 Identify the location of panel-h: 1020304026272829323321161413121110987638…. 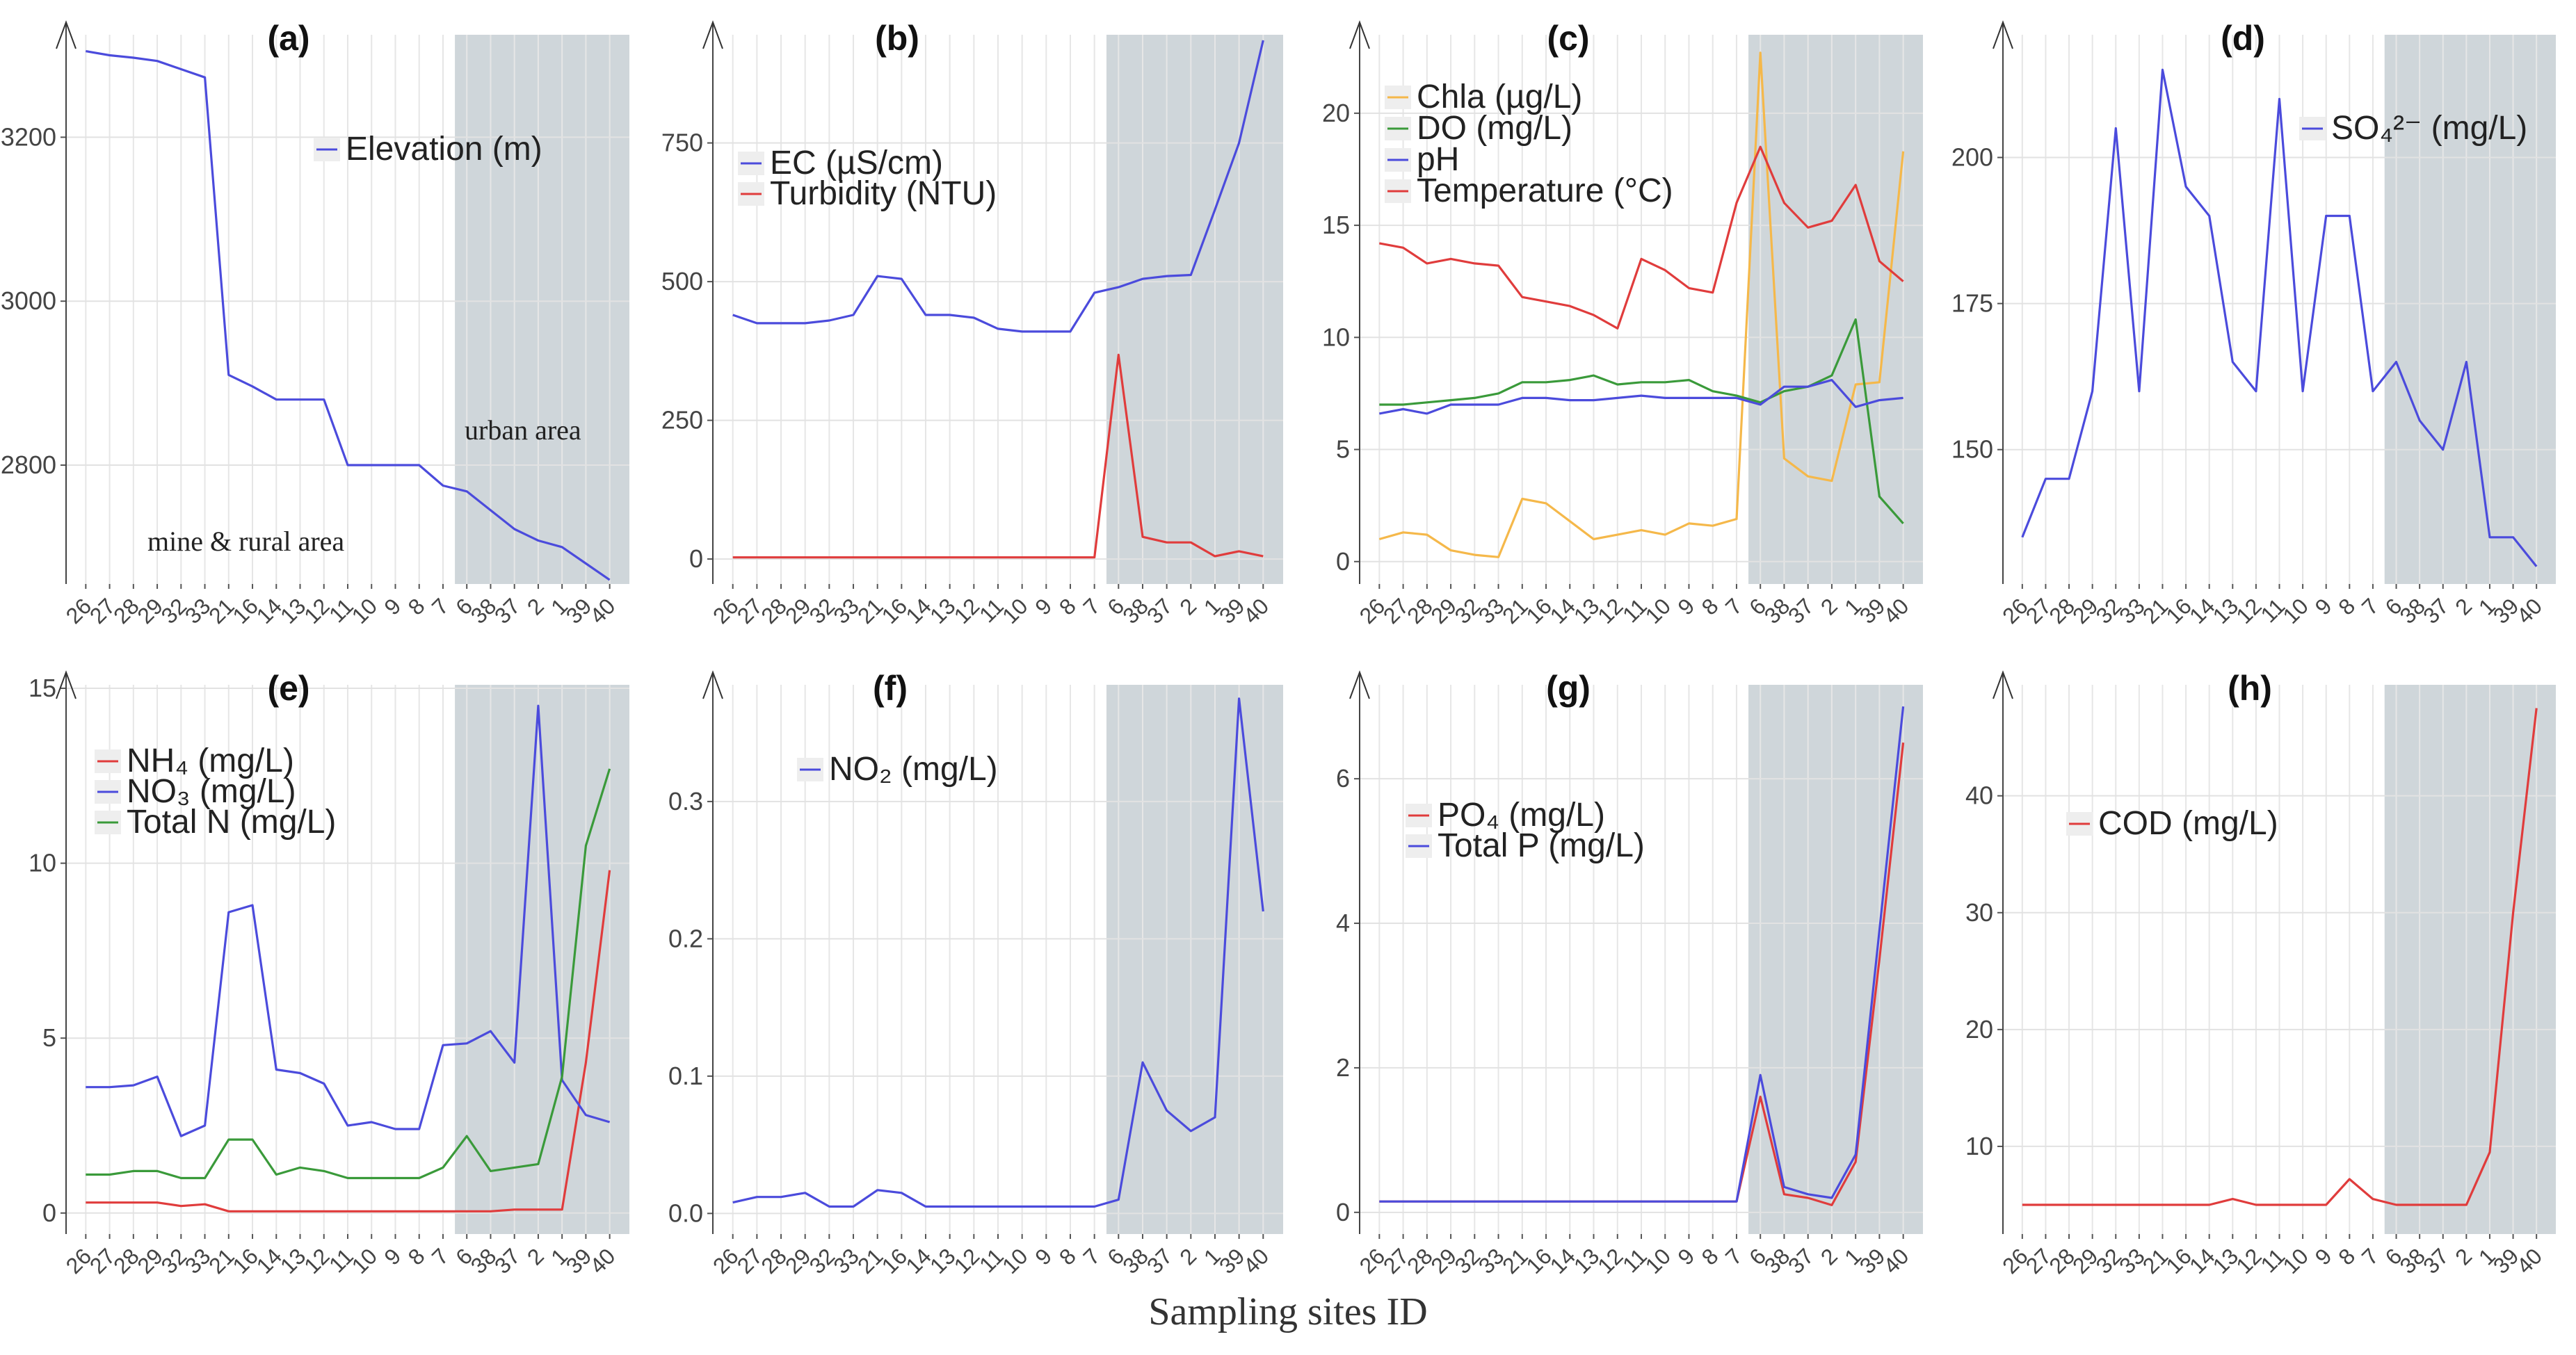
(2260, 974).